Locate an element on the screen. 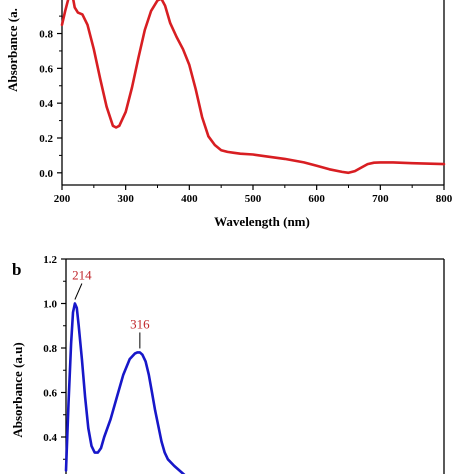 The height and width of the screenshot is (474, 474). panel-a-y-tick-label: 0.0 is located at coordinates (46, 174).